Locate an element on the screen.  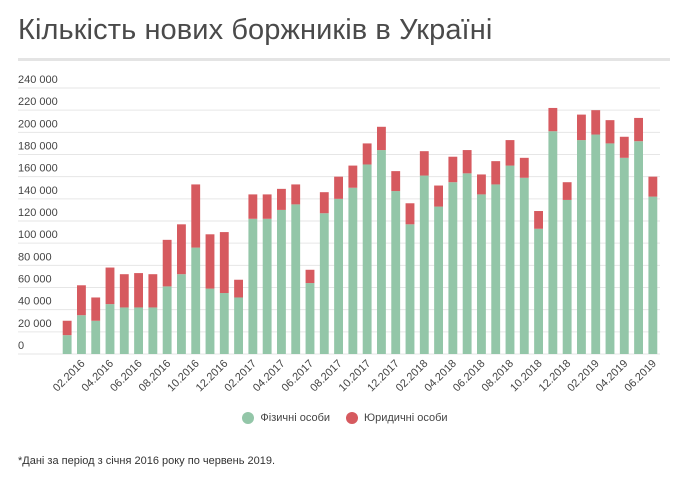
legend-swatch-legal is located at coordinates (352, 418).